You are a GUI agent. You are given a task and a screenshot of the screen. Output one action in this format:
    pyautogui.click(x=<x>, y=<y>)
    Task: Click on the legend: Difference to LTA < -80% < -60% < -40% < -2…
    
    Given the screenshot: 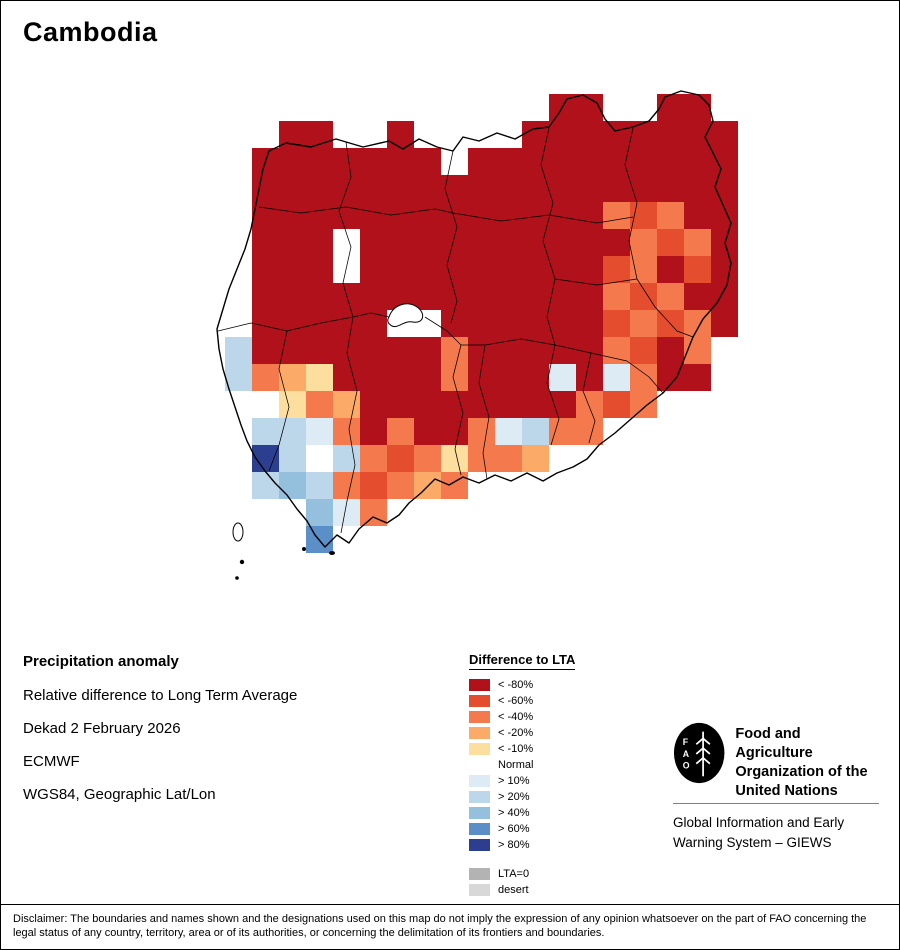 What is the action you would take?
    pyautogui.click(x=549, y=774)
    